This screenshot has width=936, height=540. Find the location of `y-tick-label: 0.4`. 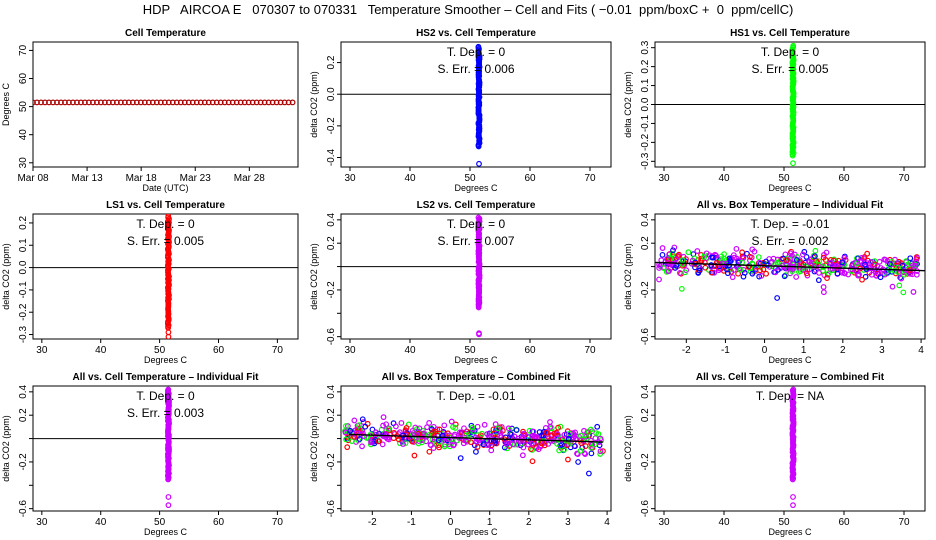

y-tick-label: 0.4 is located at coordinates (645, 219).